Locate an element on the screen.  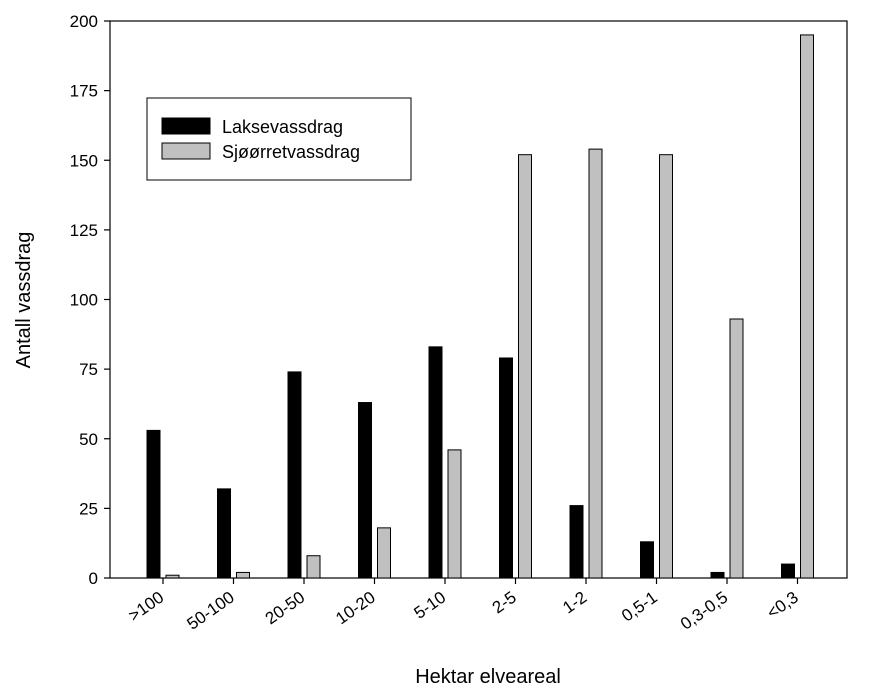
x-tick-label: 0,3-0,5 is located at coordinates (704, 611).